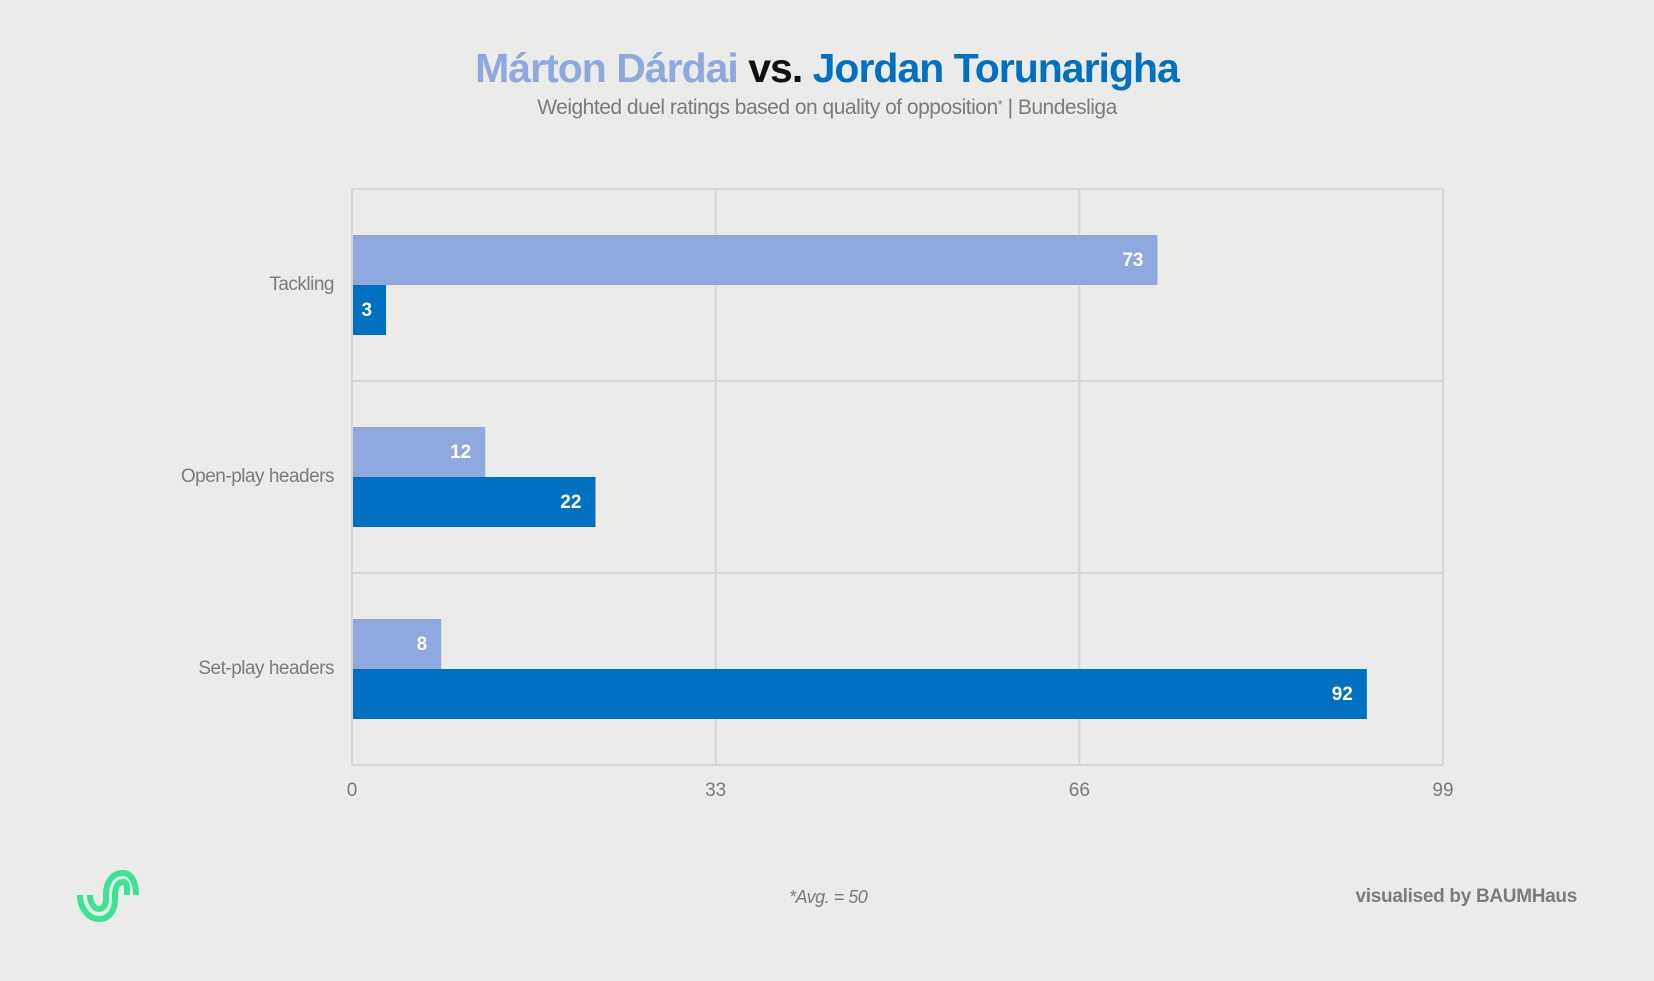 The height and width of the screenshot is (981, 1654). Describe the element at coordinates (1342, 694) in the screenshot. I see `bar-value-label: 92` at that location.